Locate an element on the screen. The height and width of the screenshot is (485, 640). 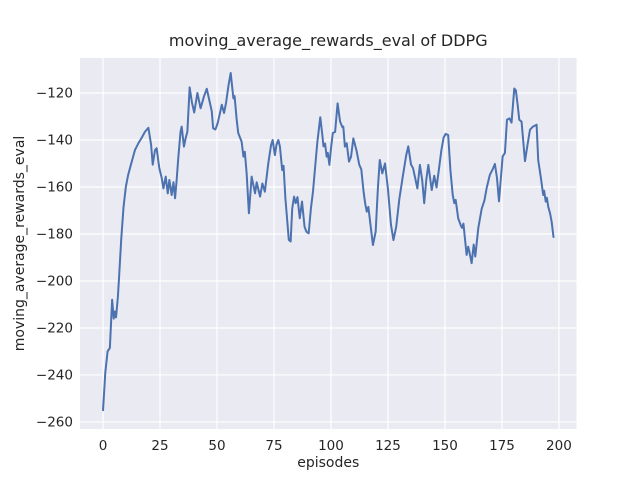
x-tick-label: 125 is located at coordinates (388, 446).